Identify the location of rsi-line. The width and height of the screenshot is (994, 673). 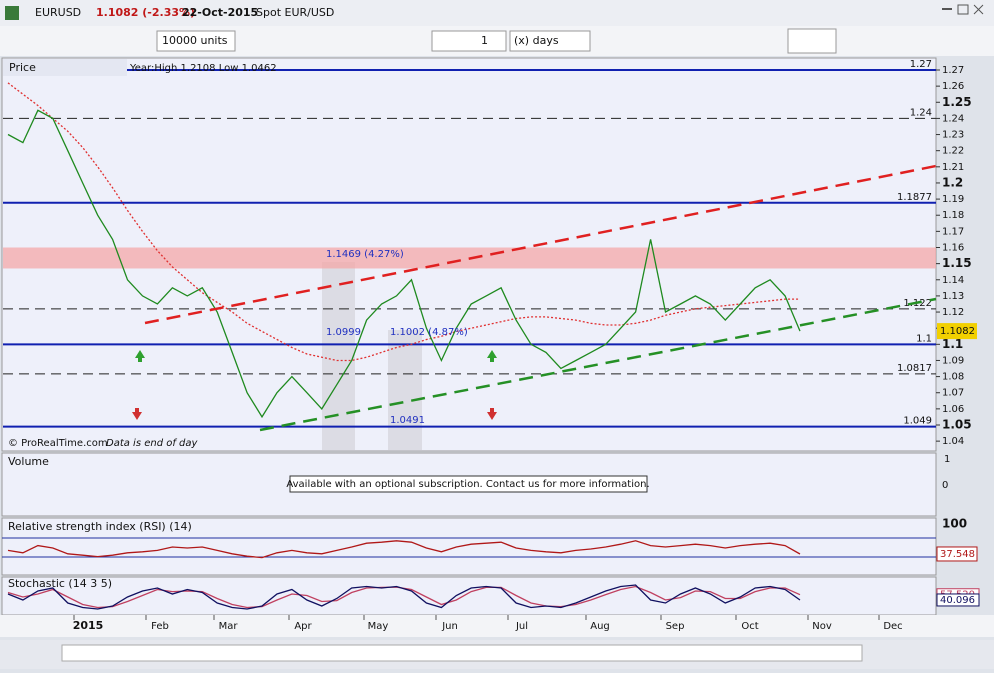
(404, 549).